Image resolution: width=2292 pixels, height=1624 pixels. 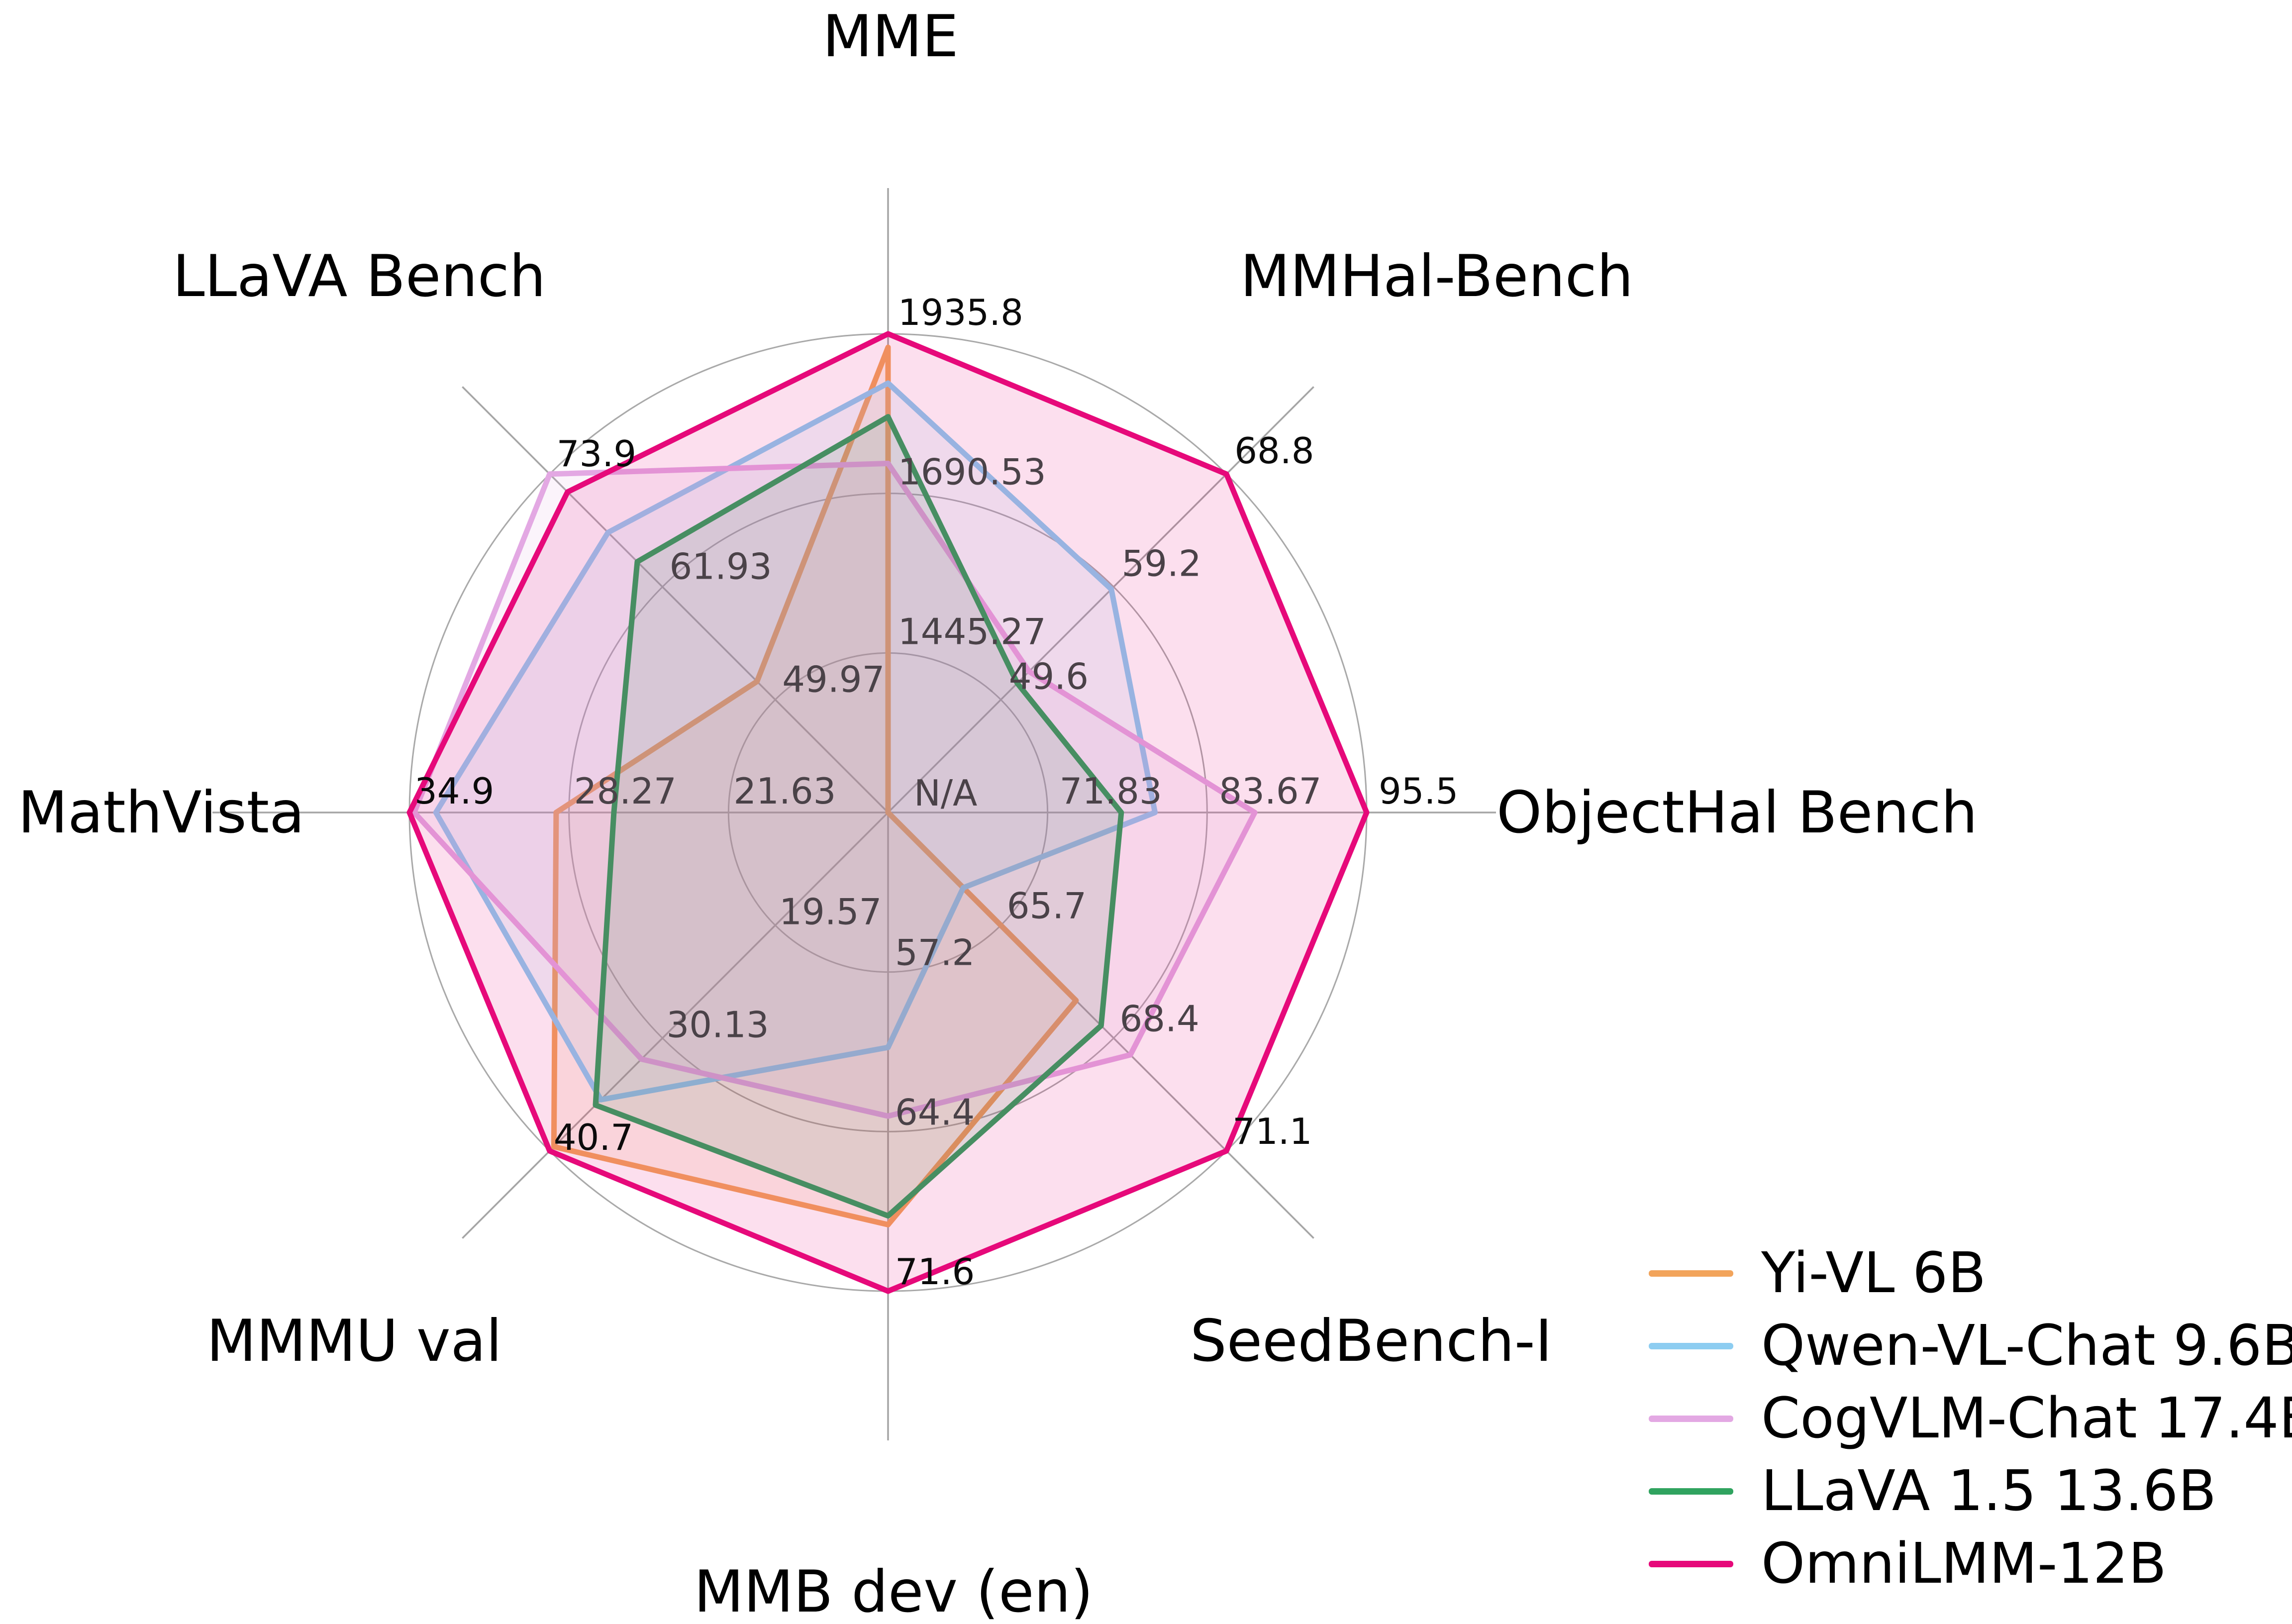 I want to click on tick-label: 40.7, so click(x=593, y=1137).